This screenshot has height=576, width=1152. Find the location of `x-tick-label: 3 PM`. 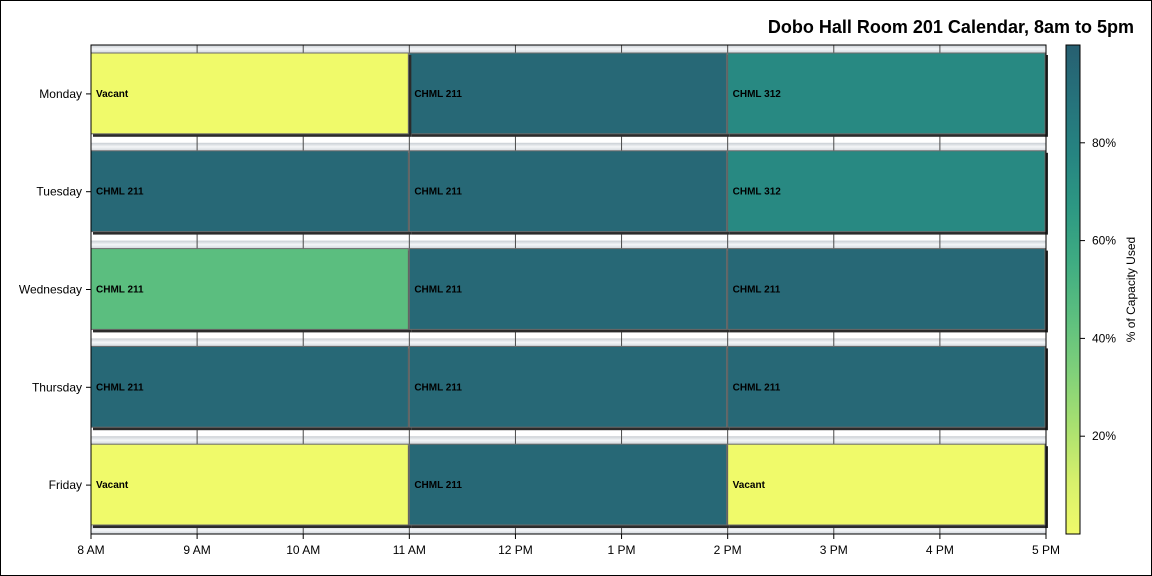

x-tick-label: 3 PM is located at coordinates (834, 550).